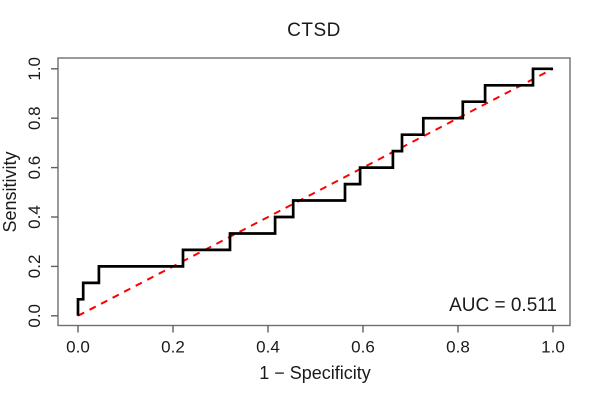 The width and height of the screenshot is (600, 400). Describe the element at coordinates (173, 347) in the screenshot. I see `x-tick-label: 0.2` at that location.